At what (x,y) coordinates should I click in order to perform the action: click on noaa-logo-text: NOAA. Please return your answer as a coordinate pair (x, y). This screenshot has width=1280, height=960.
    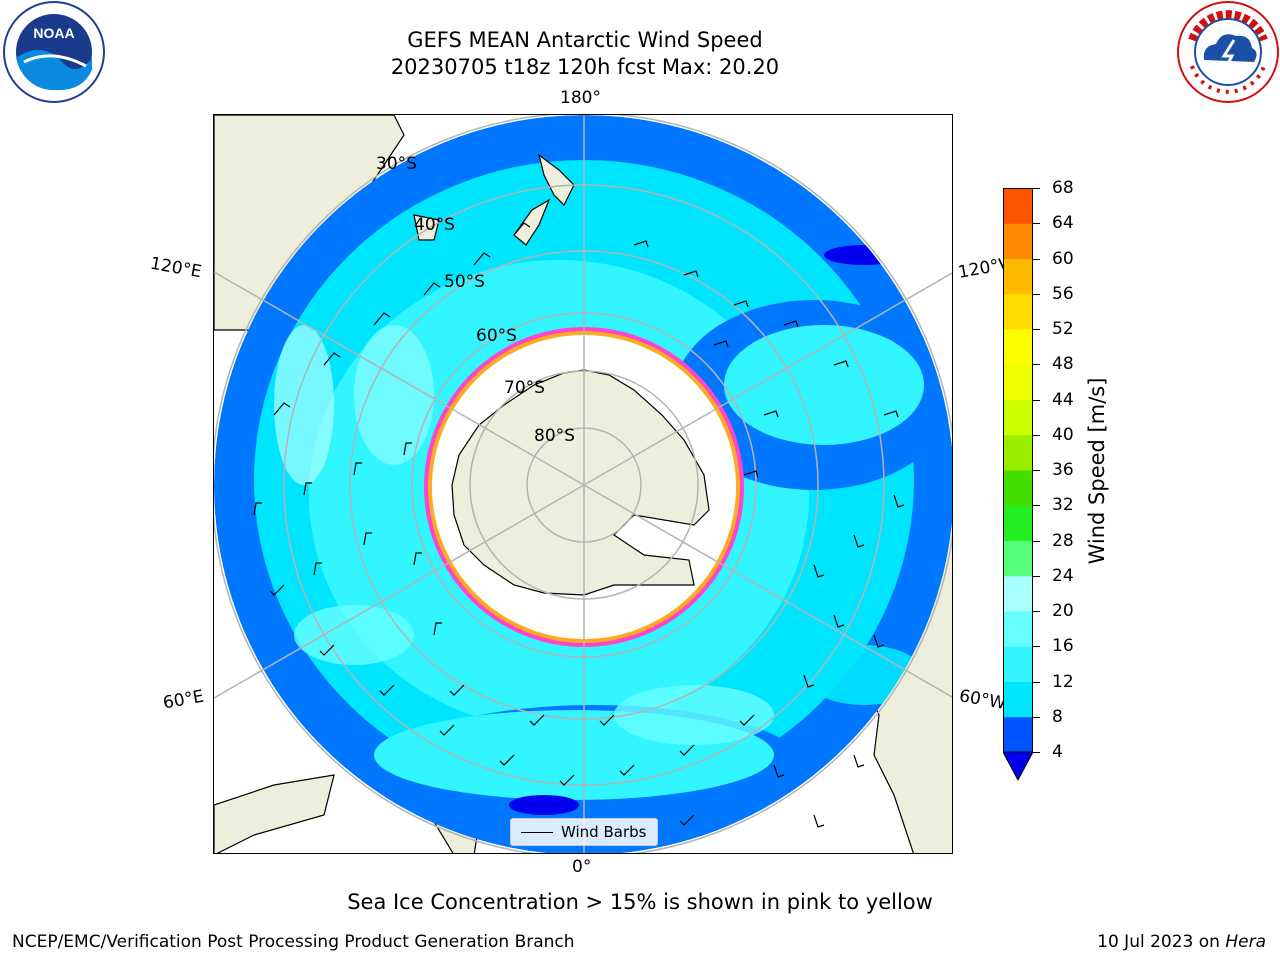
    Looking at the image, I should click on (53, 33).